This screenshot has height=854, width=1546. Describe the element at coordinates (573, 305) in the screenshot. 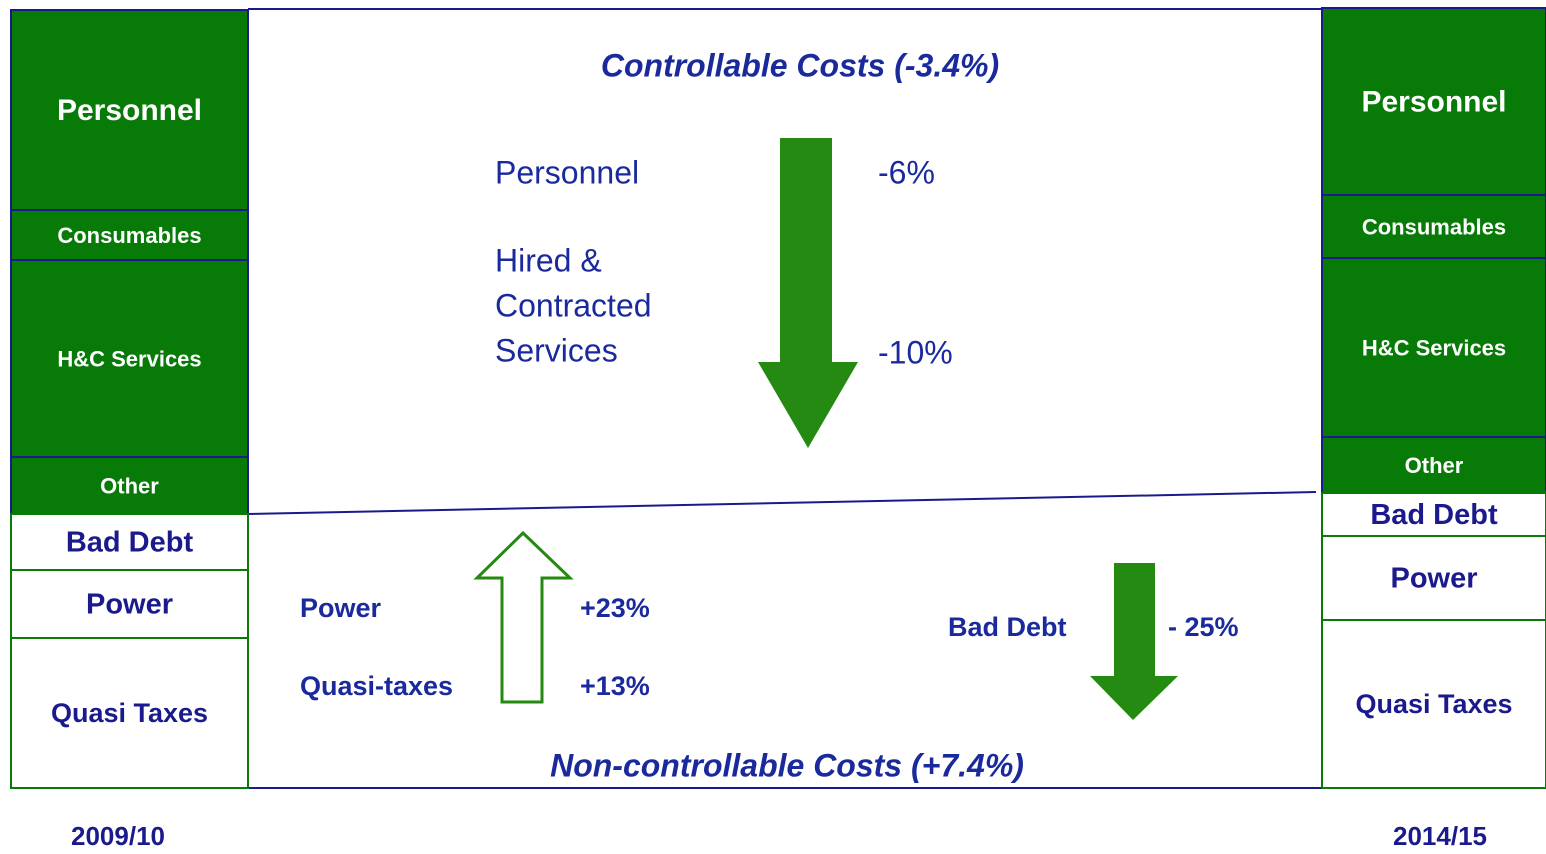

I see `item-label: Contracted` at that location.